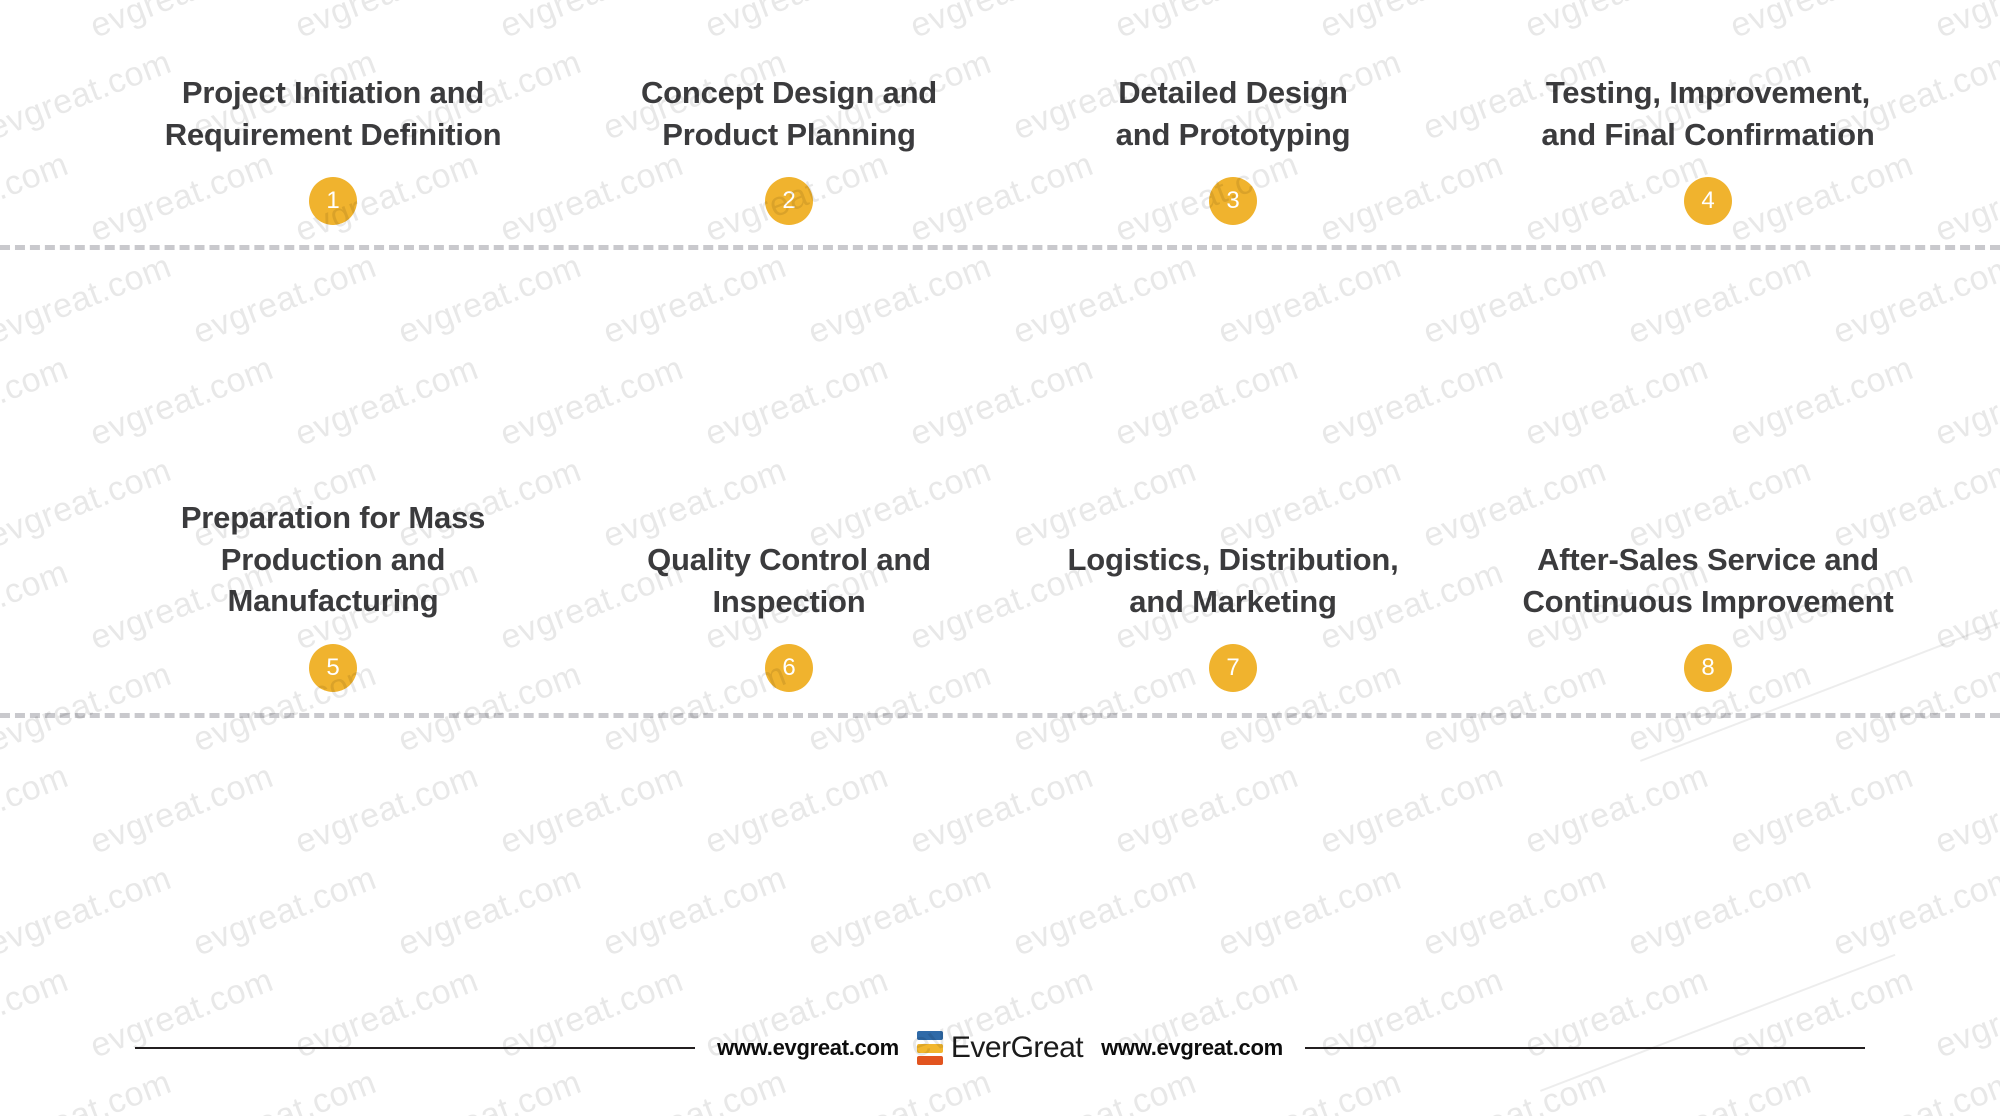  I want to click on process-step-4-number: 4, so click(1708, 201).